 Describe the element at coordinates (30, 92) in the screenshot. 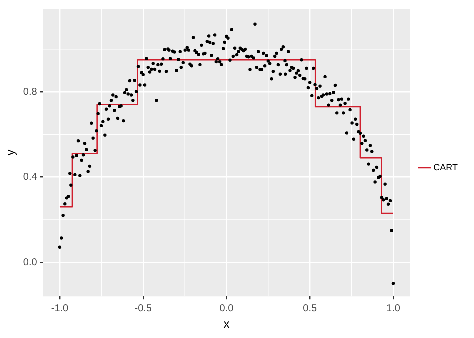

I see `y-tick-label: 0.8` at that location.